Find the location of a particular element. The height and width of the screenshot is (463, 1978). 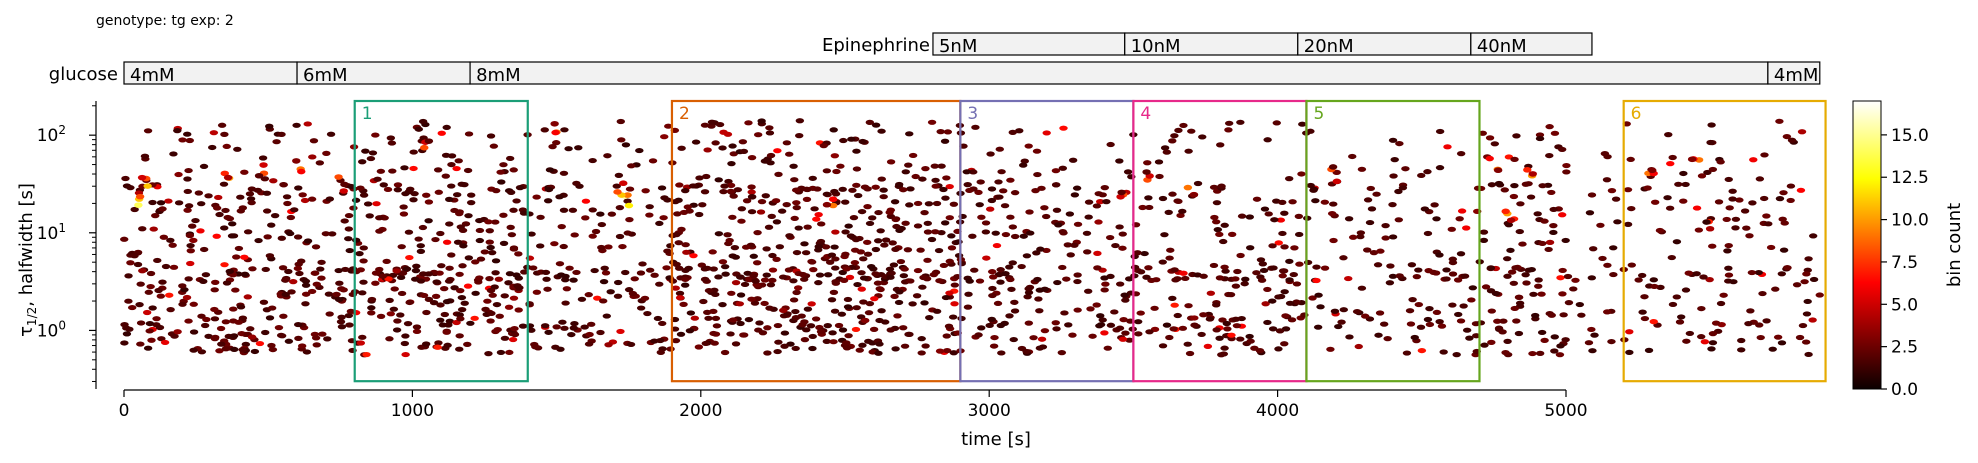

epinephrine-bar: Epinephrine 5nM 10nM 20nM 40nM is located at coordinates (1207, 44).